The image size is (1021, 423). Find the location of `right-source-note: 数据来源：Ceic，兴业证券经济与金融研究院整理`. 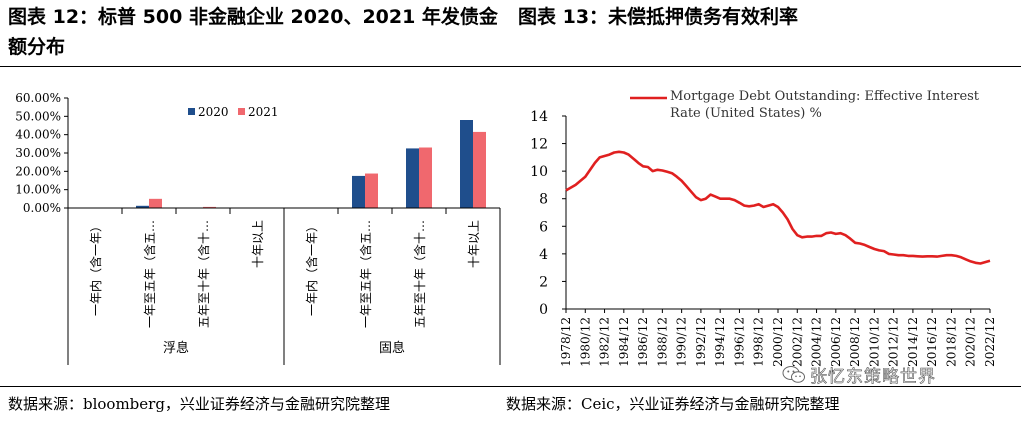

right-source-note: 数据来源：Ceic，兴业证券经济与金融研究院整理 is located at coordinates (673, 404).